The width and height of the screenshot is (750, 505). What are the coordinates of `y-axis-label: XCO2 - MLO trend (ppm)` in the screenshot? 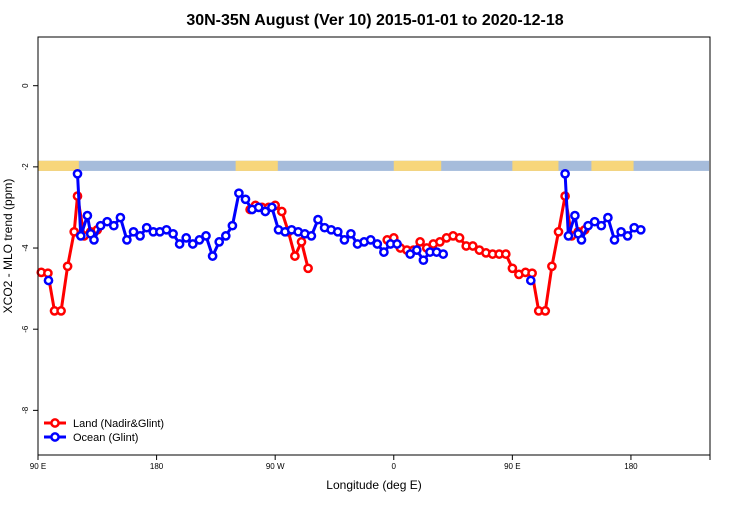 It's located at (8, 246).